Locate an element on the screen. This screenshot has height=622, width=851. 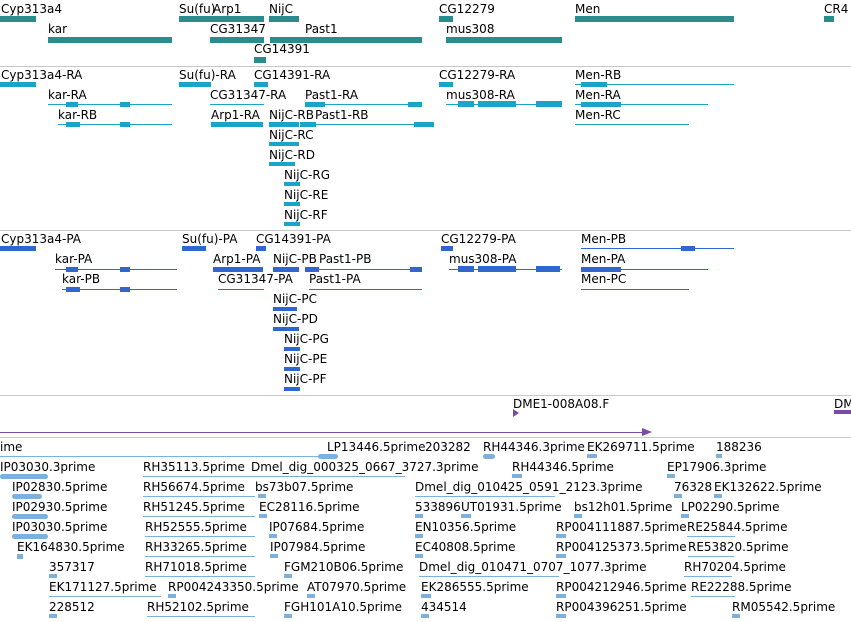
cdna-label: bs12h01.5prime is located at coordinates (623, 507).